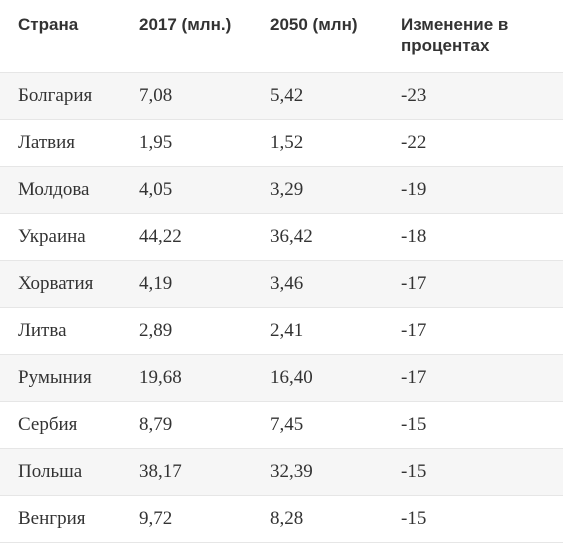  I want to click on cell-2017: 7,08, so click(156, 95).